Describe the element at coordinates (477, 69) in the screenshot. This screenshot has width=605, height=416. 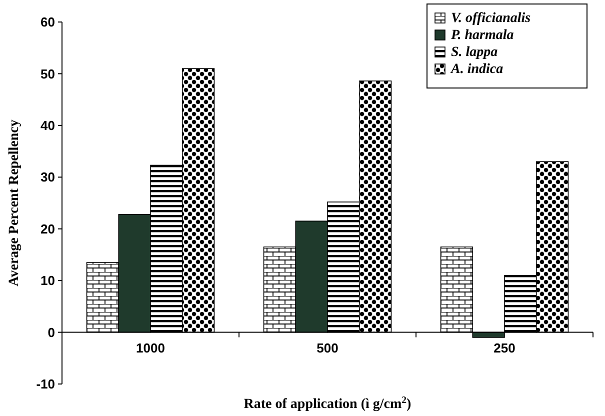
I see `legend-label: A. indica` at that location.